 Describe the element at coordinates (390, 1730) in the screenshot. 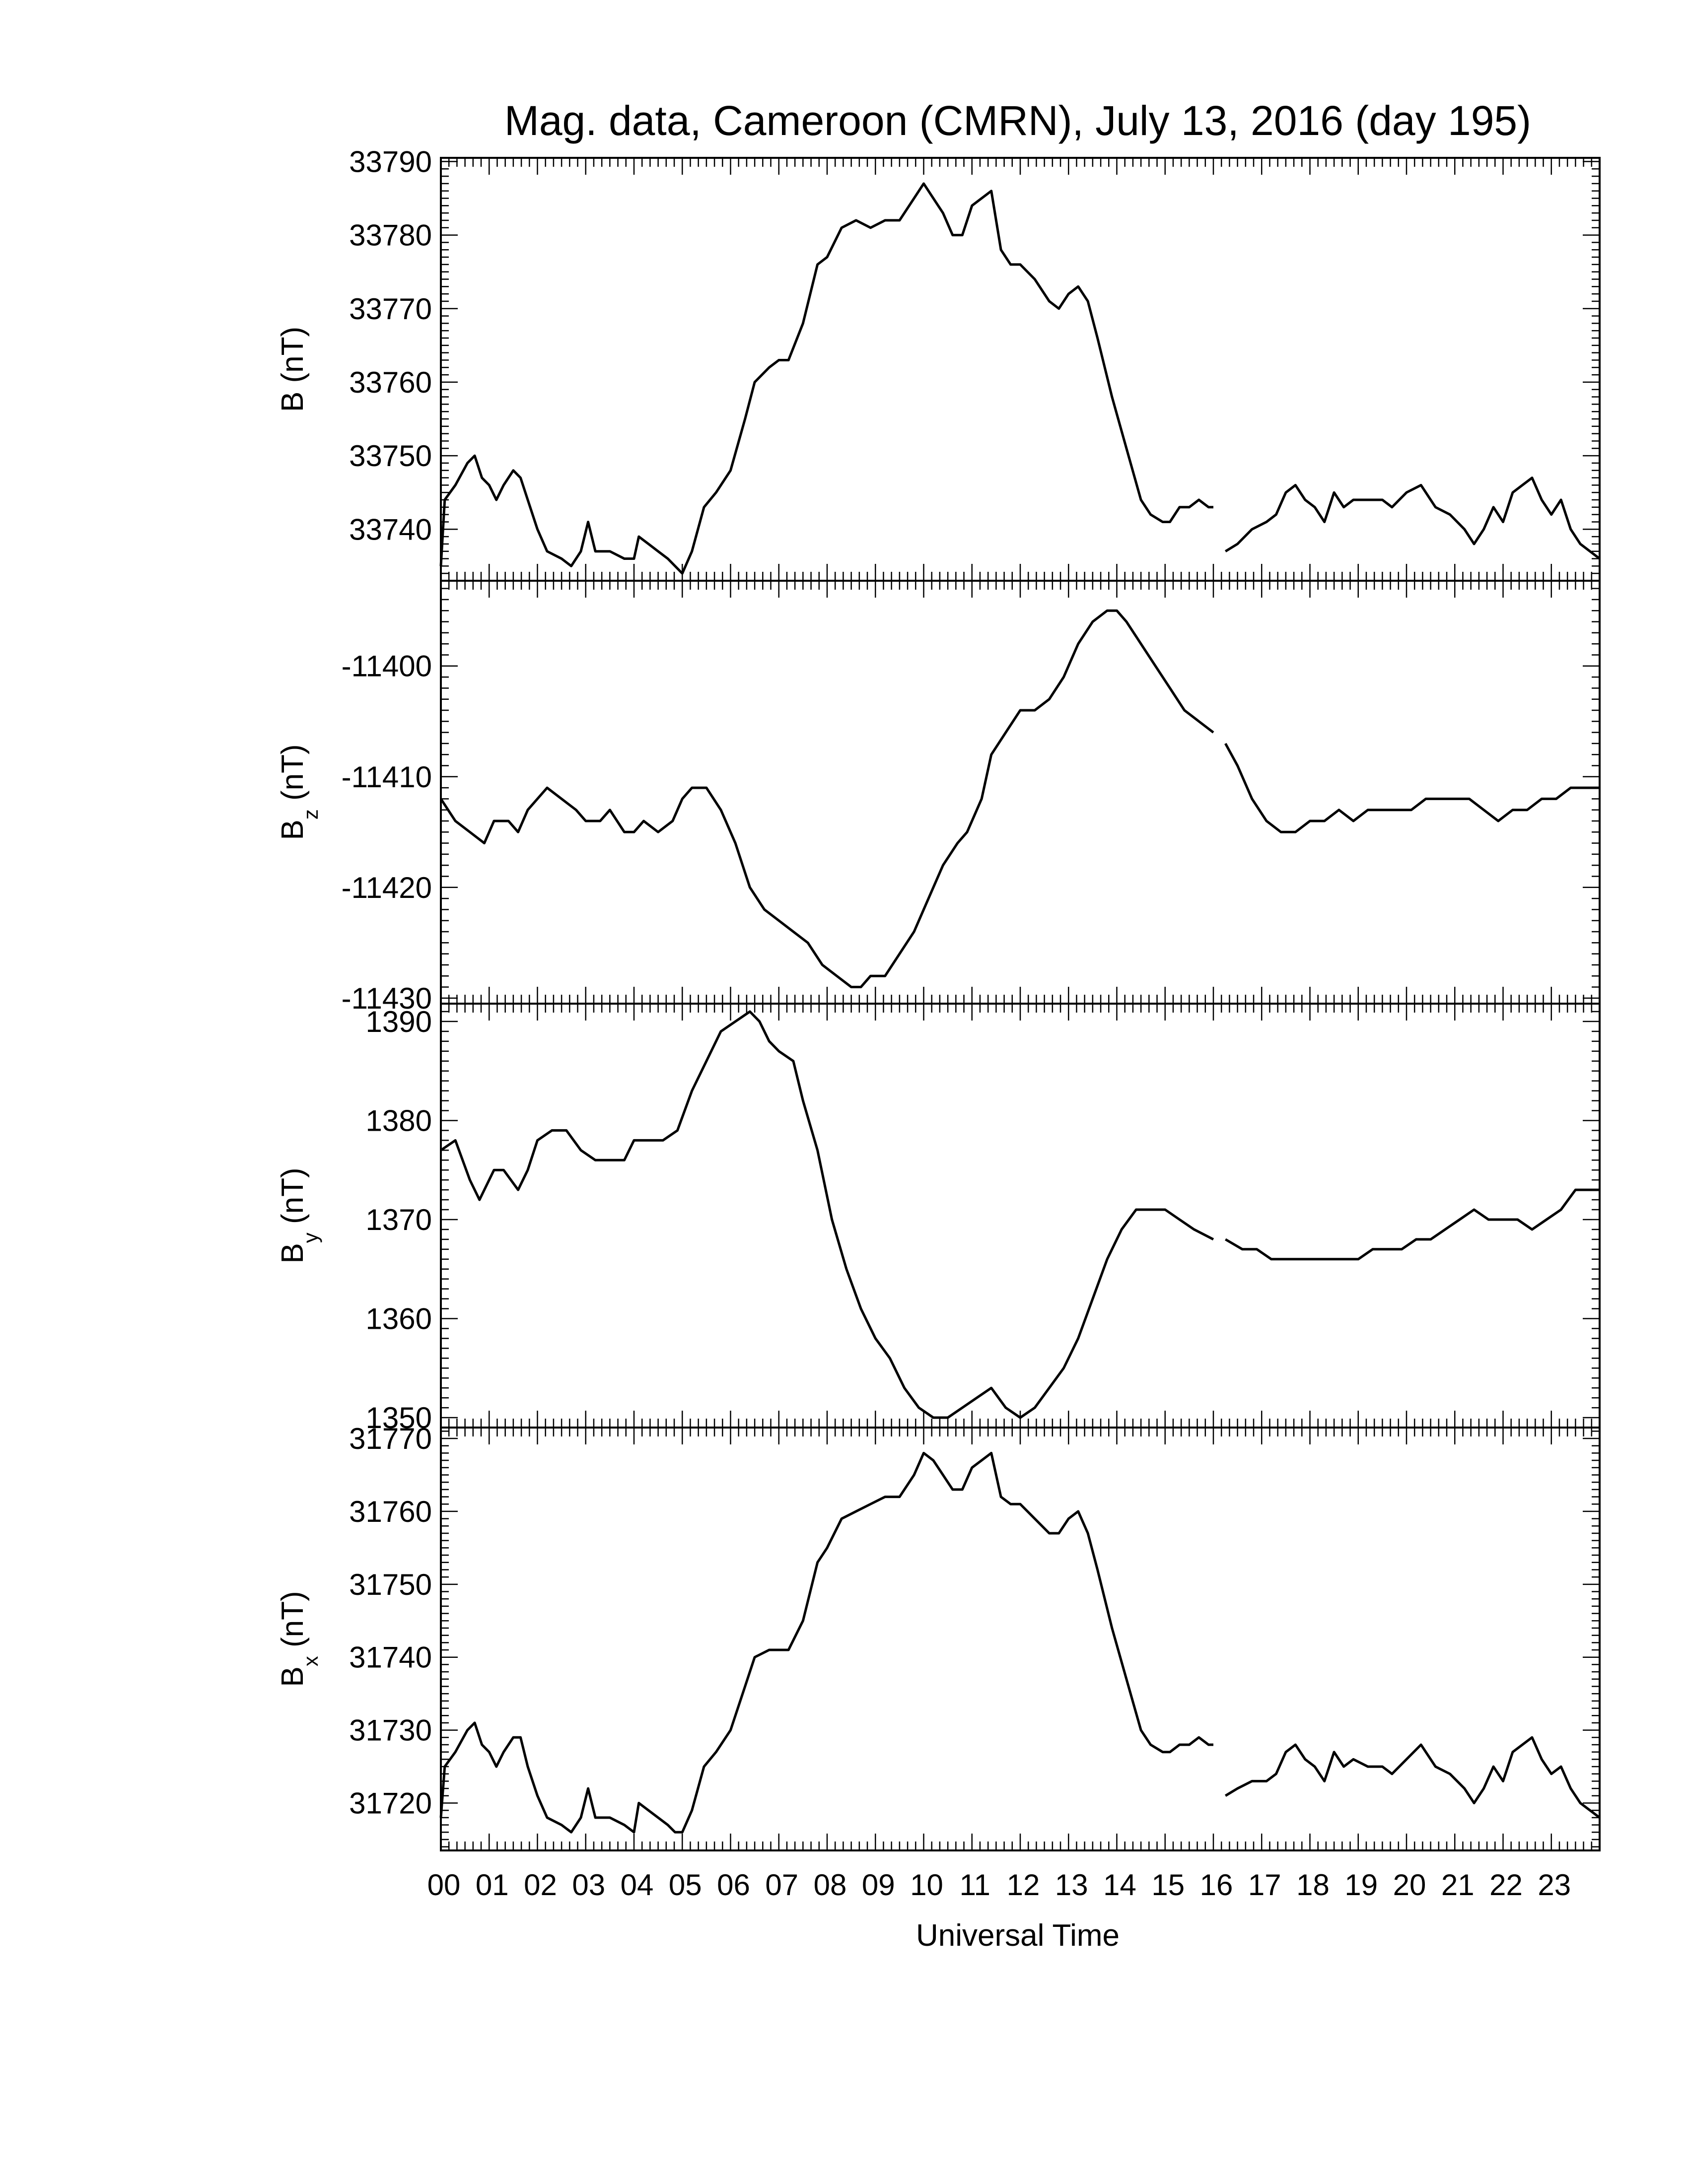

I see `y-tick-label: 31730` at that location.